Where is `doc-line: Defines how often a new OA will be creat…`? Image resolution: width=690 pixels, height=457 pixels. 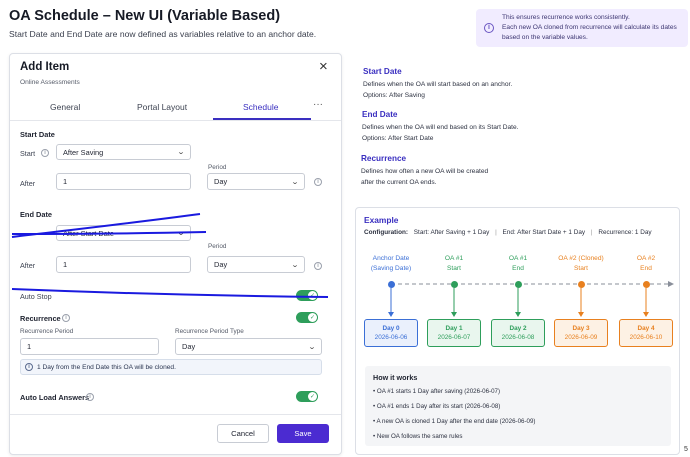 doc-line: Defines how often a new OA will be creat… is located at coordinates (425, 171).